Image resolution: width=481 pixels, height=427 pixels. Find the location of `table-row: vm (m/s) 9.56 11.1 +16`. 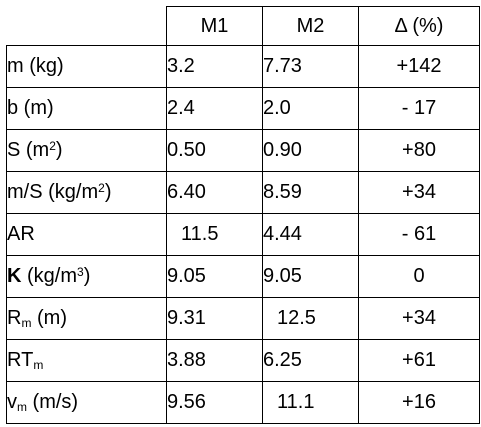

table-row: vm (m/s) 9.56 11.1 +16 is located at coordinates (243, 402).